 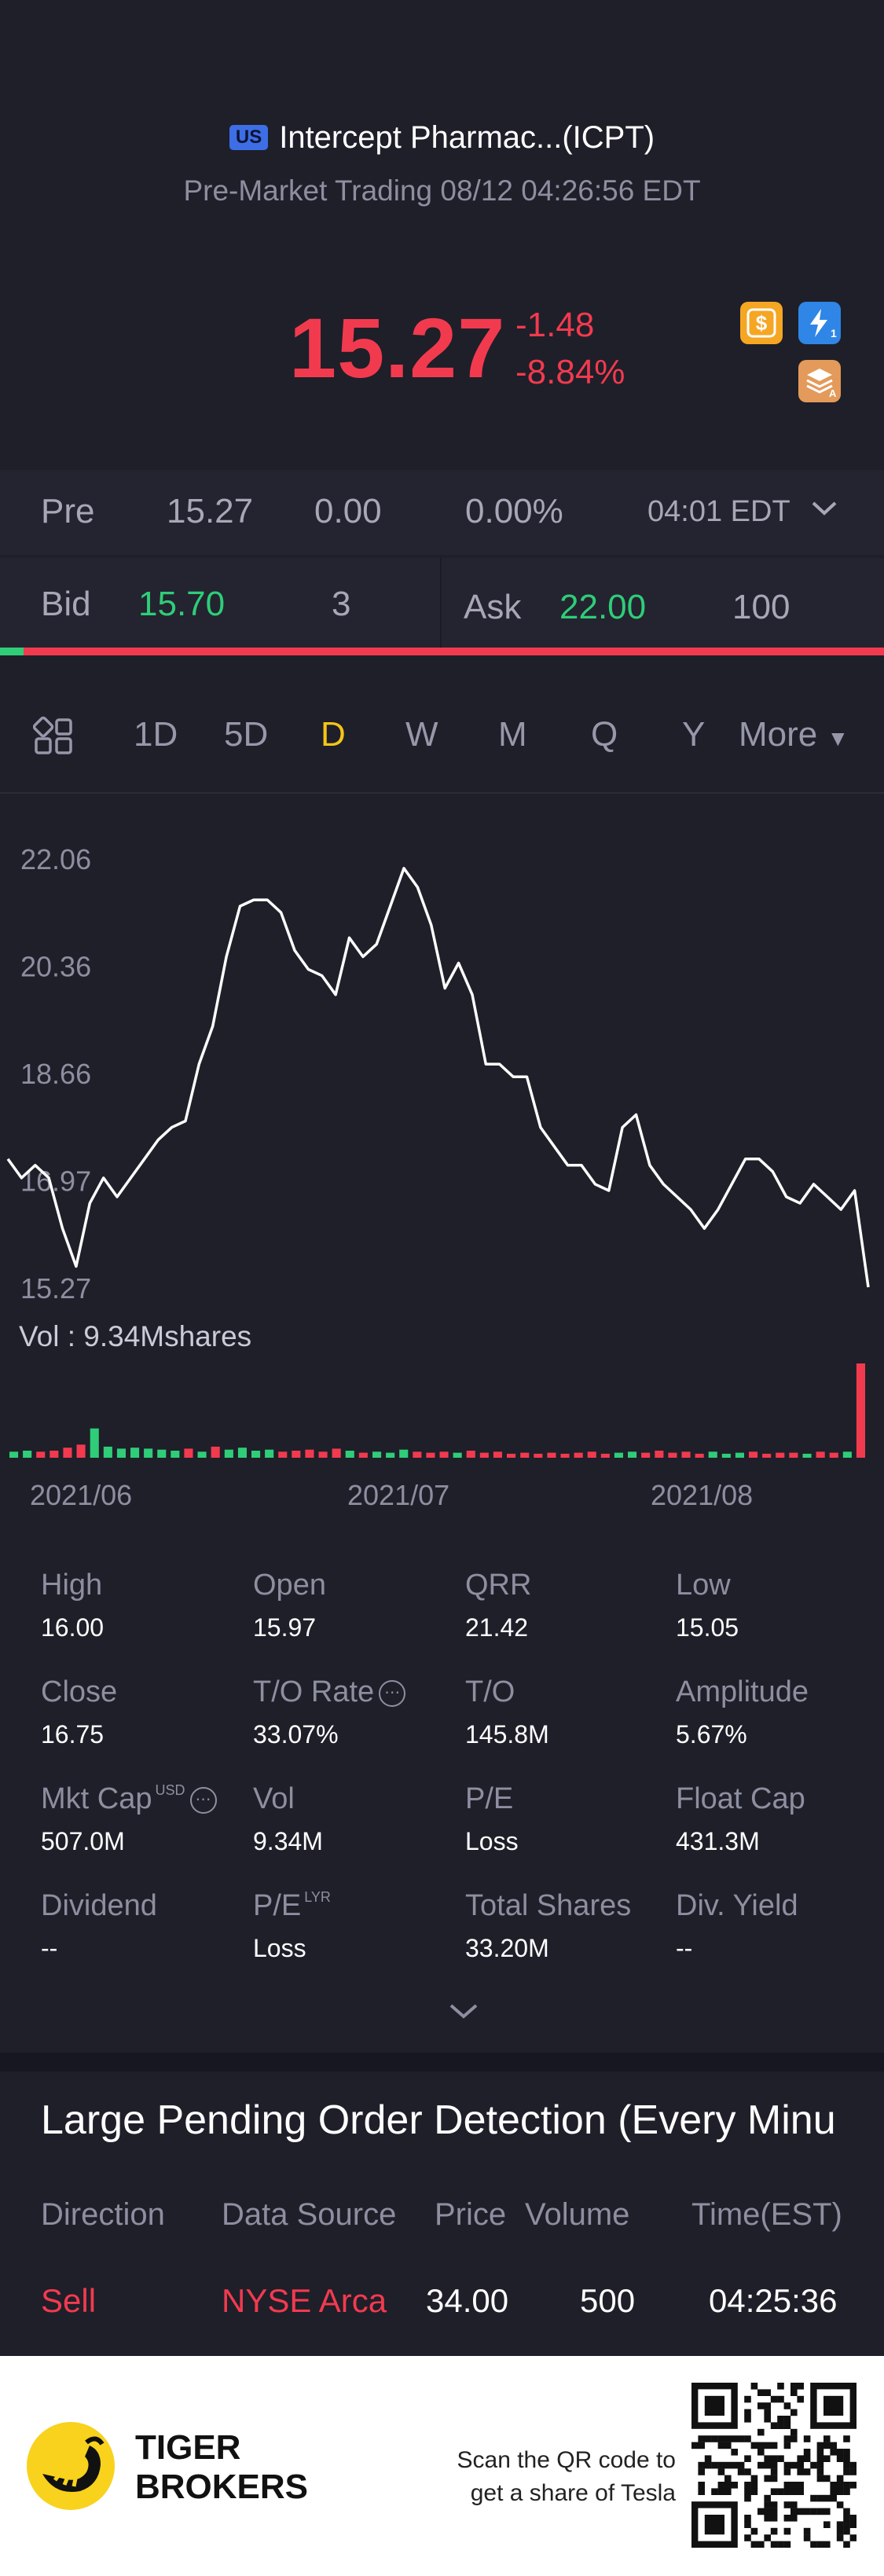 I want to click on lightning-icon: 1, so click(x=819, y=323).